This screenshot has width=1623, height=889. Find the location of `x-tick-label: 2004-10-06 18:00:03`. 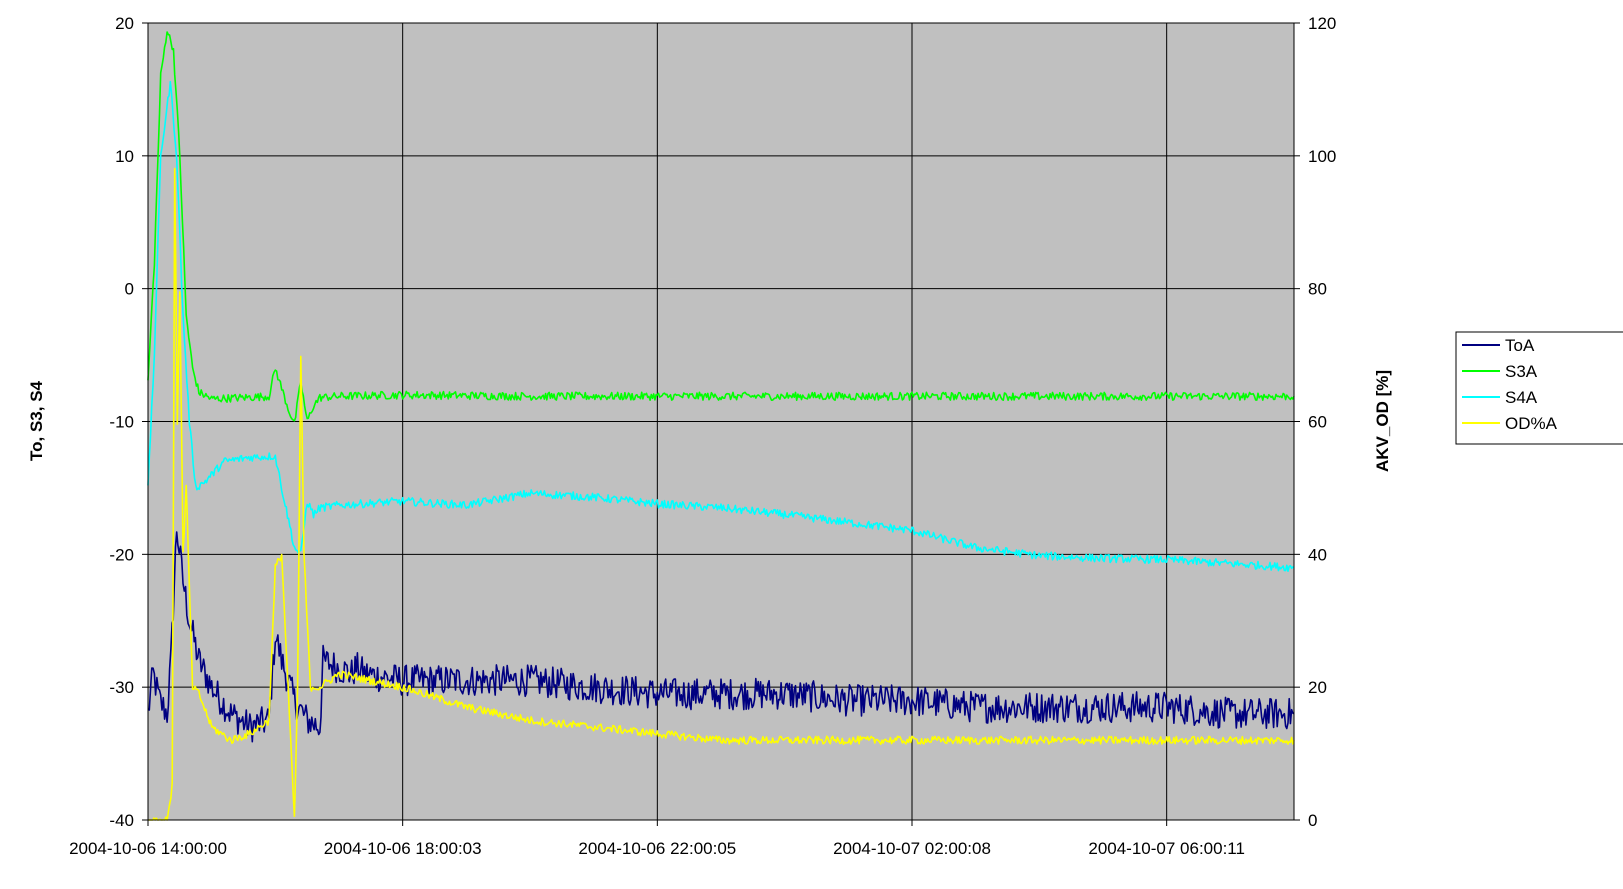

x-tick-label: 2004-10-06 18:00:03 is located at coordinates (403, 848).